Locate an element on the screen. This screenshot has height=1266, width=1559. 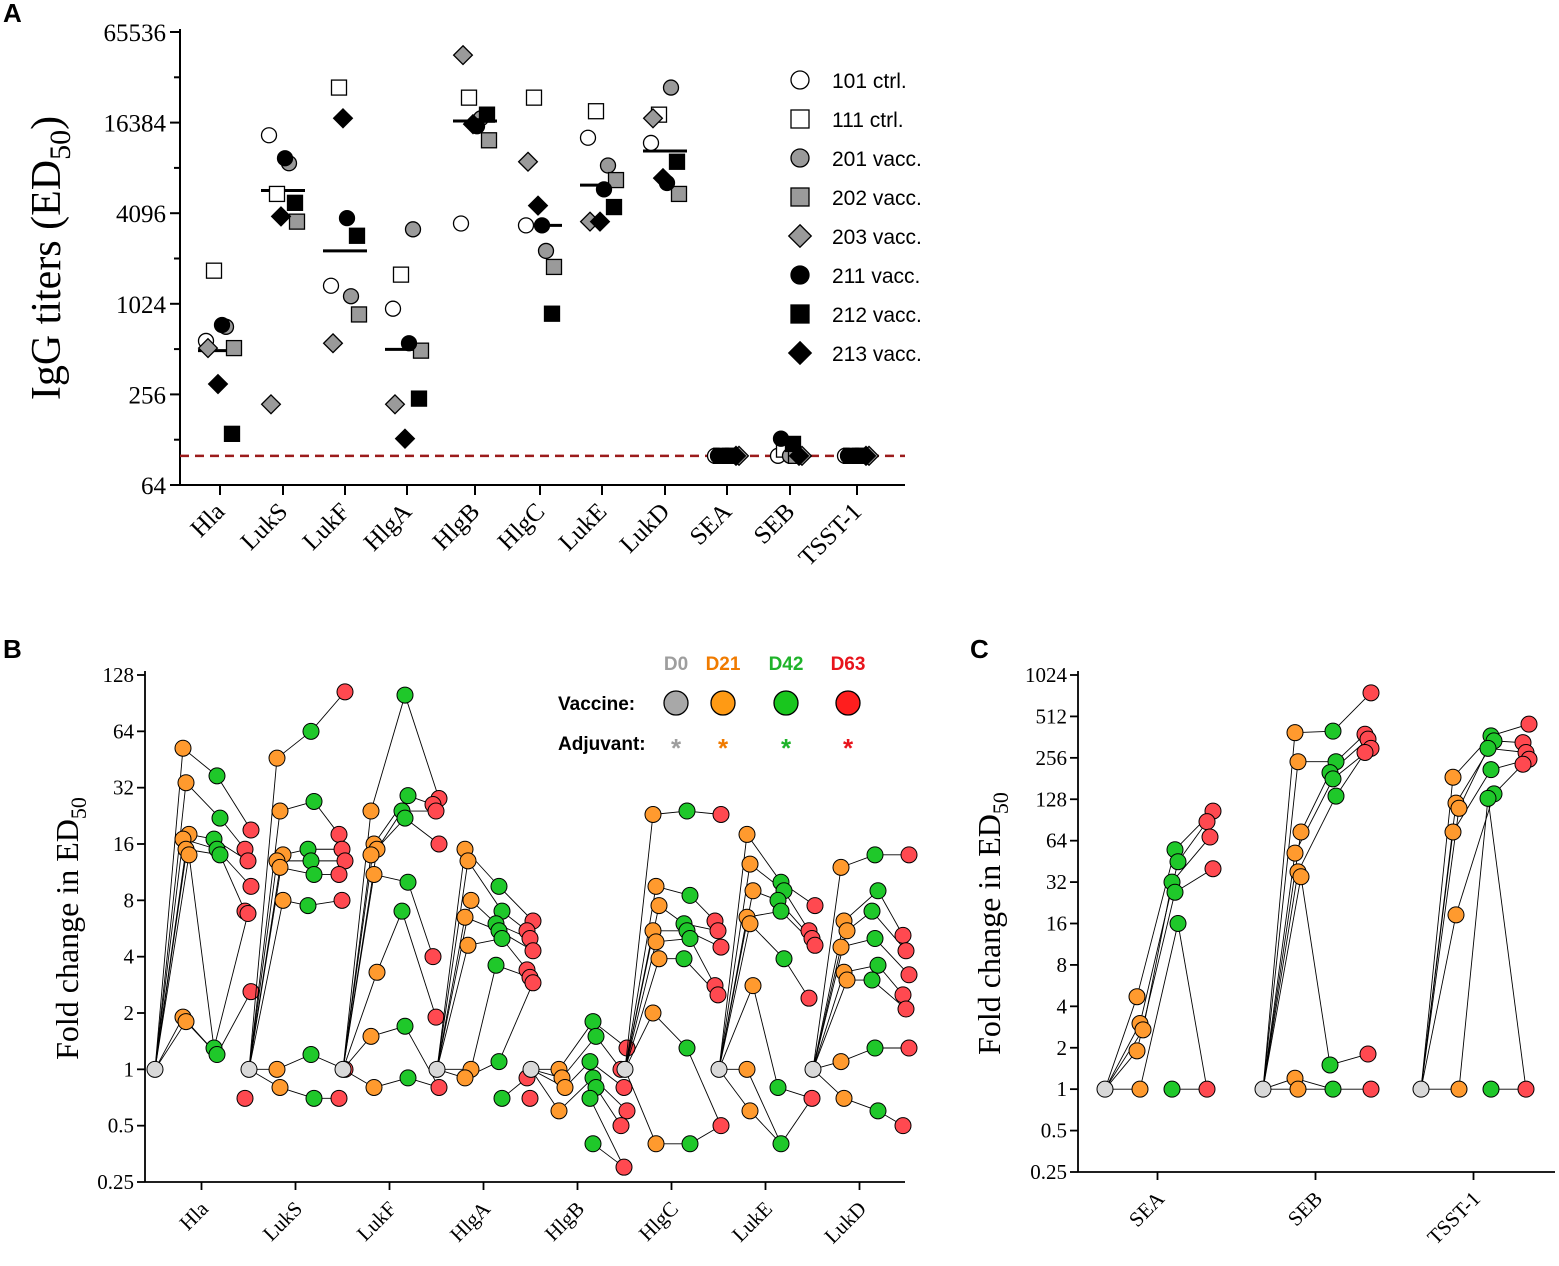
y-tick-label: 8 is located at coordinates (1062, 965).